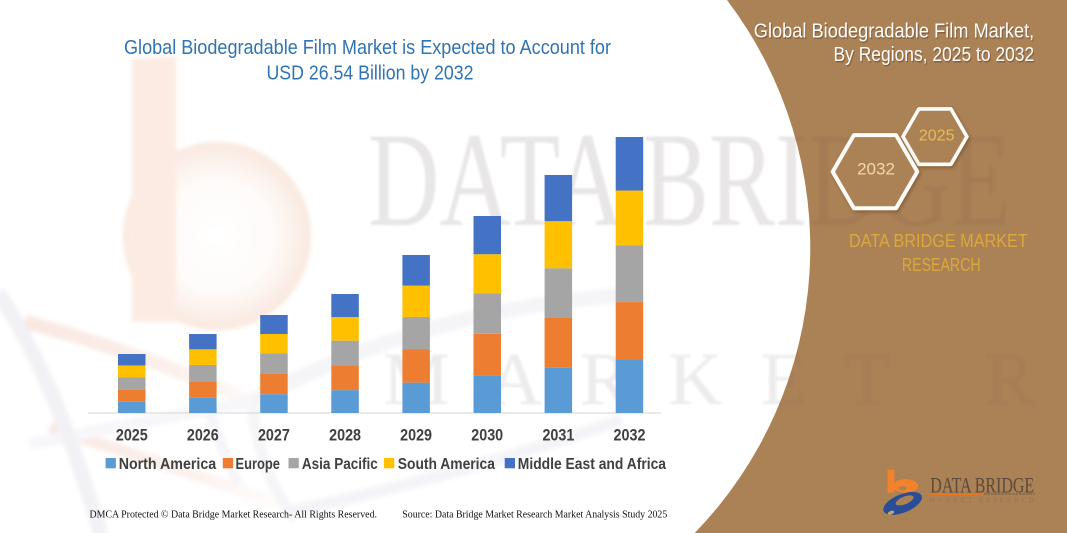  I want to click on svg-text: USD 26.54 Billion by 2032, so click(370, 74).